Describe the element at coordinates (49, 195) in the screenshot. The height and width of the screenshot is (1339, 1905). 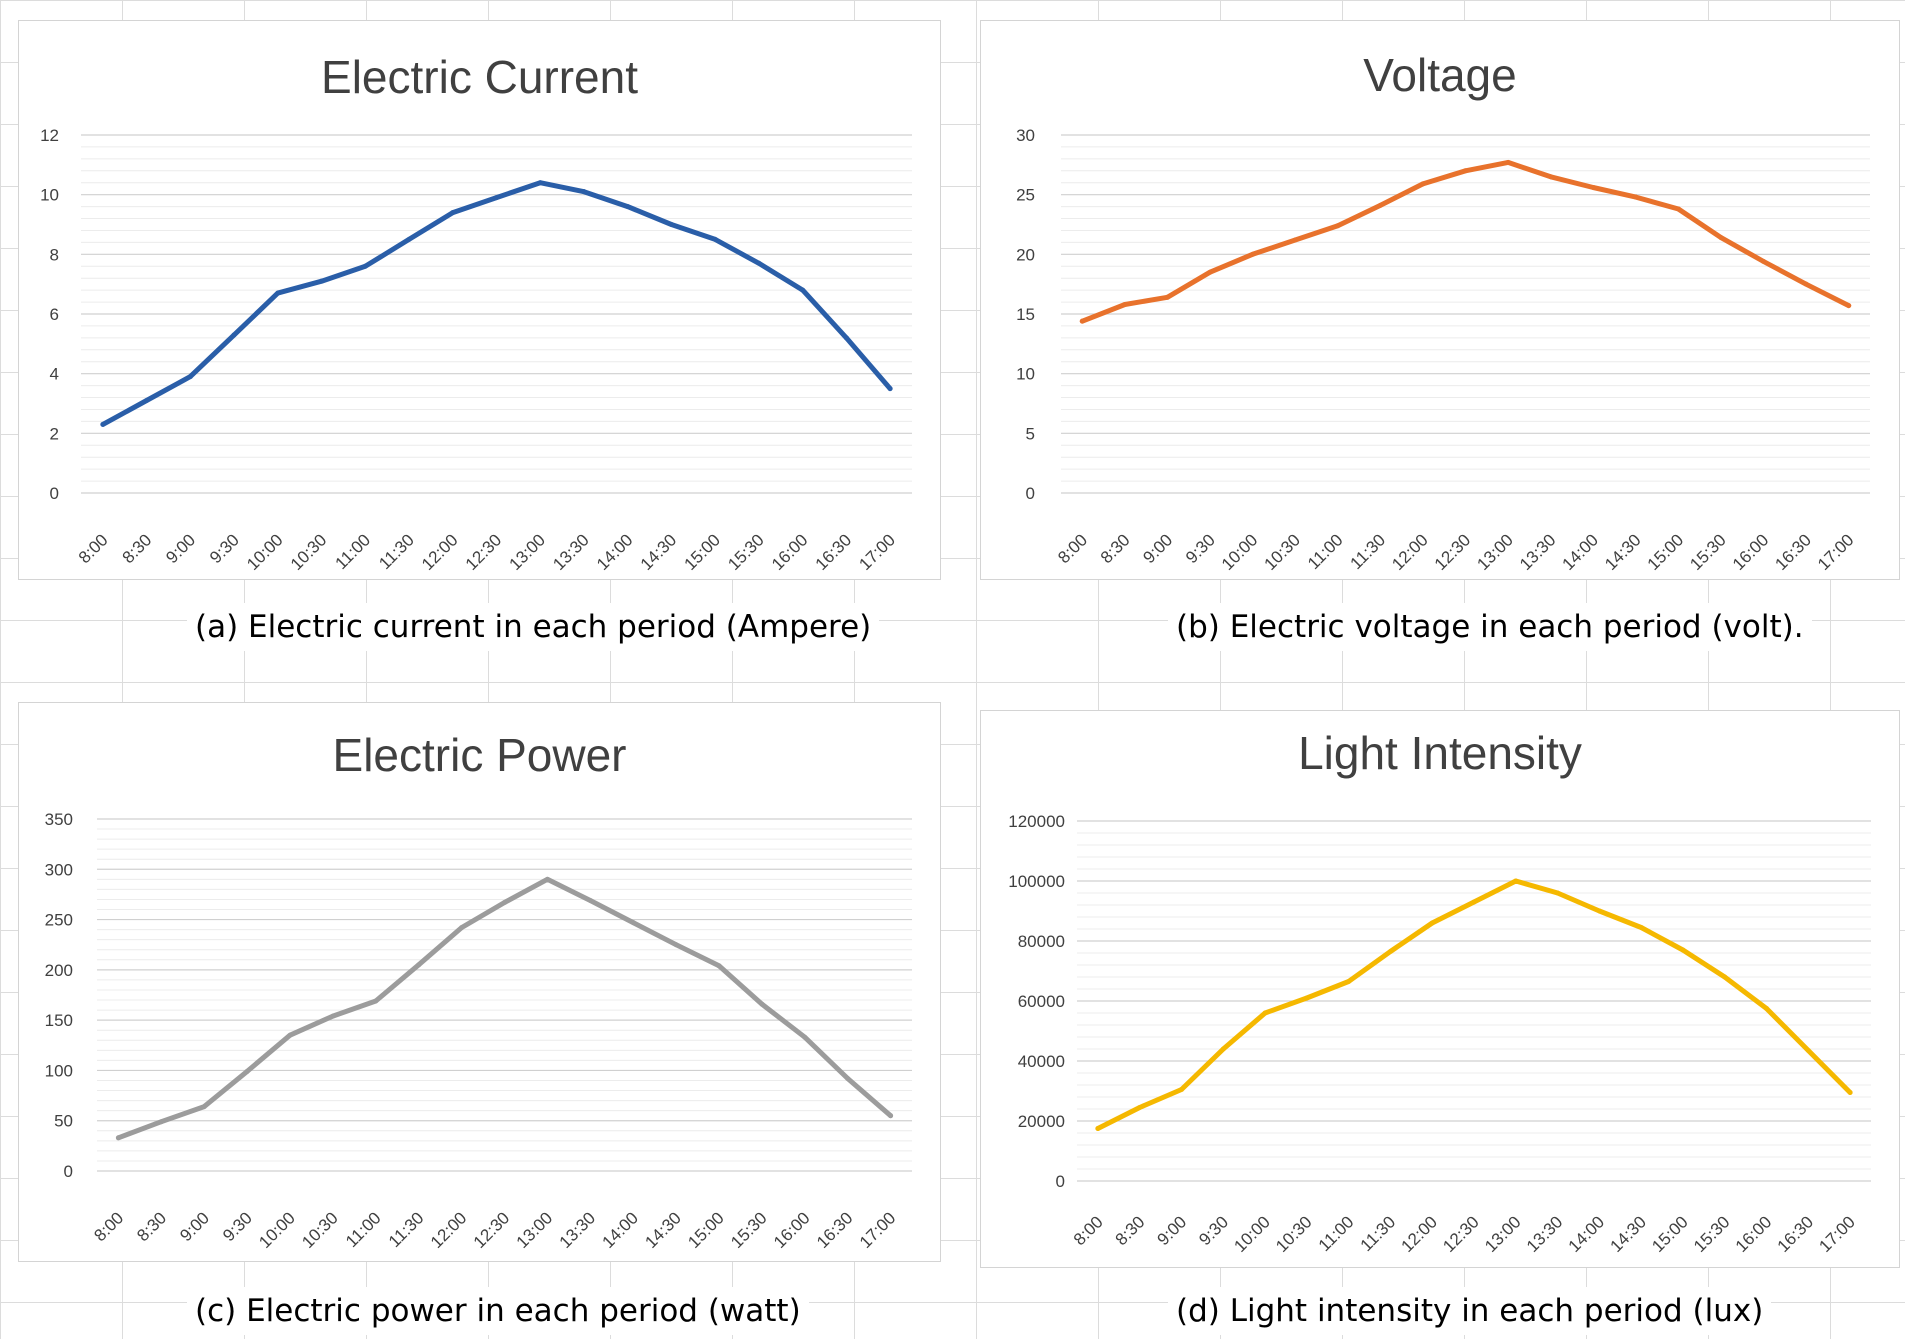
I see `y-tick-label: 10` at that location.